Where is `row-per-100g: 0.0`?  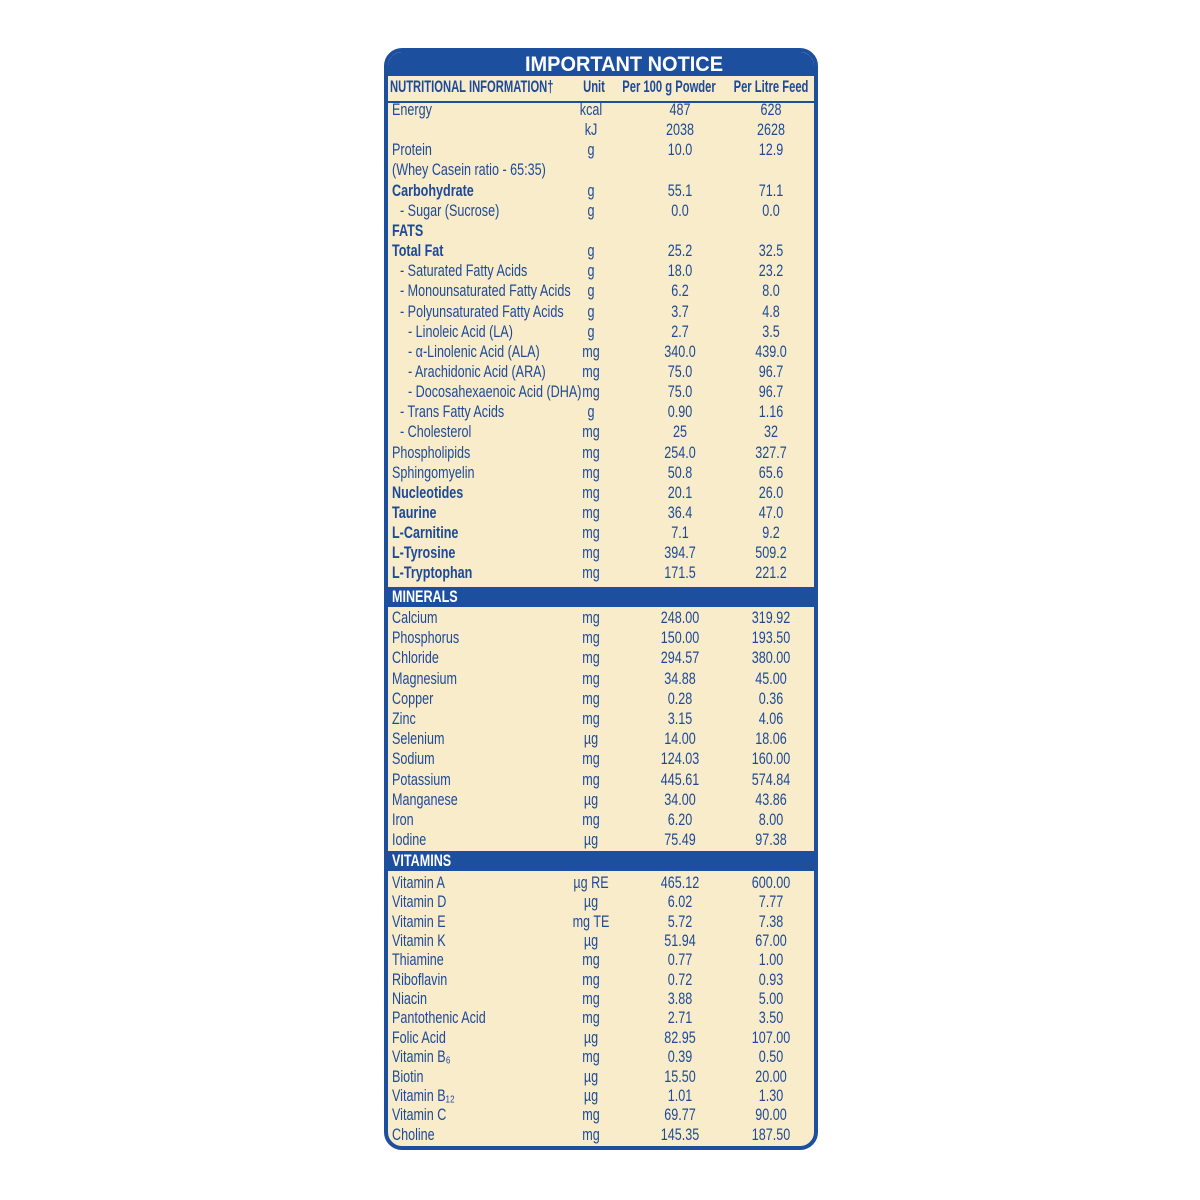
row-per-100g: 0.0 is located at coordinates (680, 210).